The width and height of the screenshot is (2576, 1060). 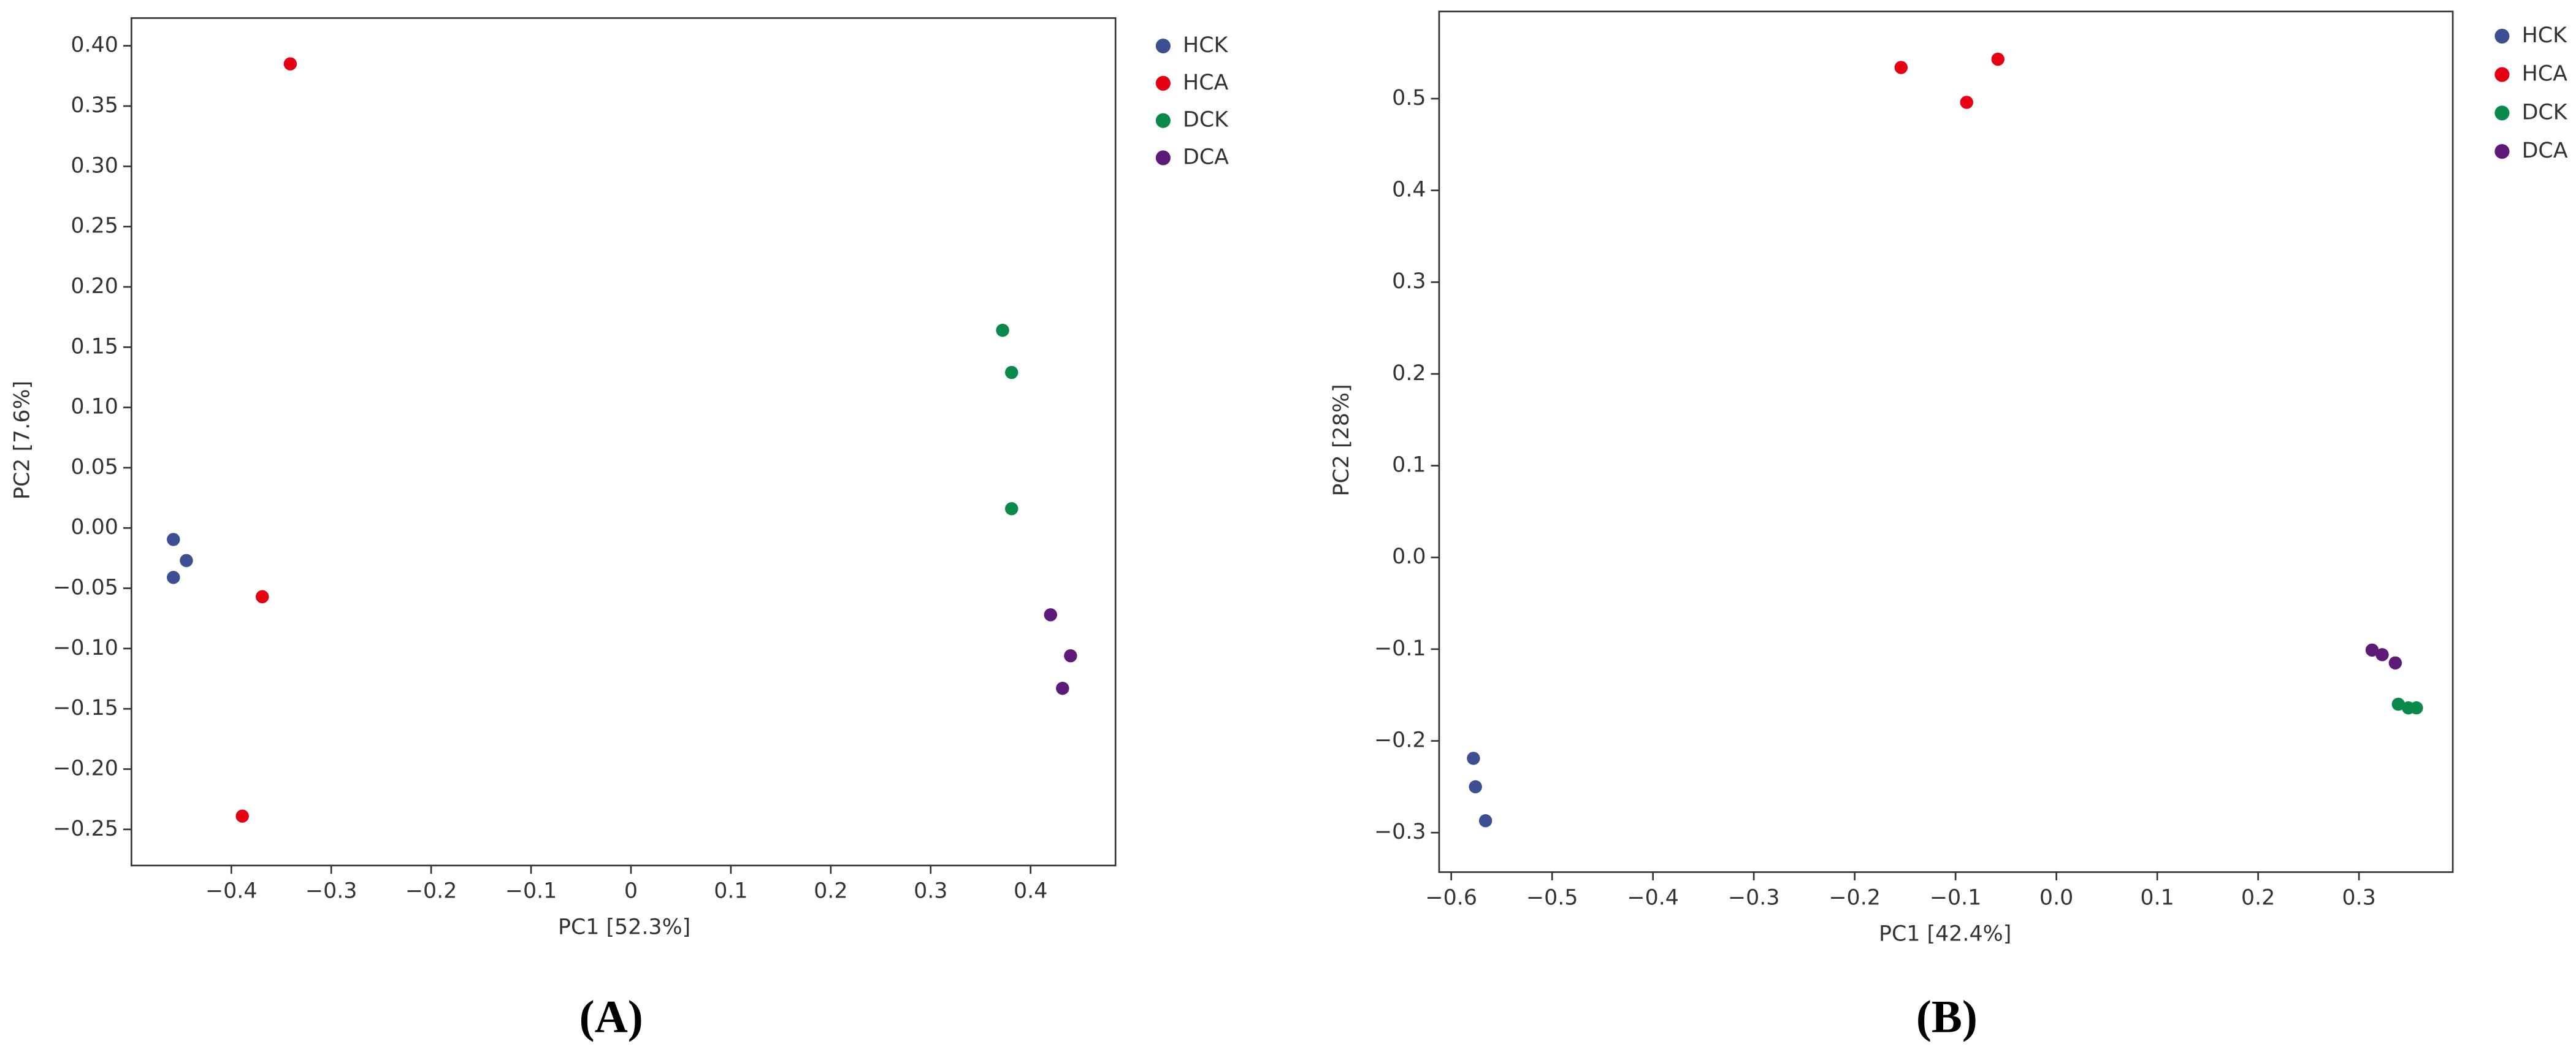 I want to click on y-tick-label: 0.15, so click(x=94, y=346).